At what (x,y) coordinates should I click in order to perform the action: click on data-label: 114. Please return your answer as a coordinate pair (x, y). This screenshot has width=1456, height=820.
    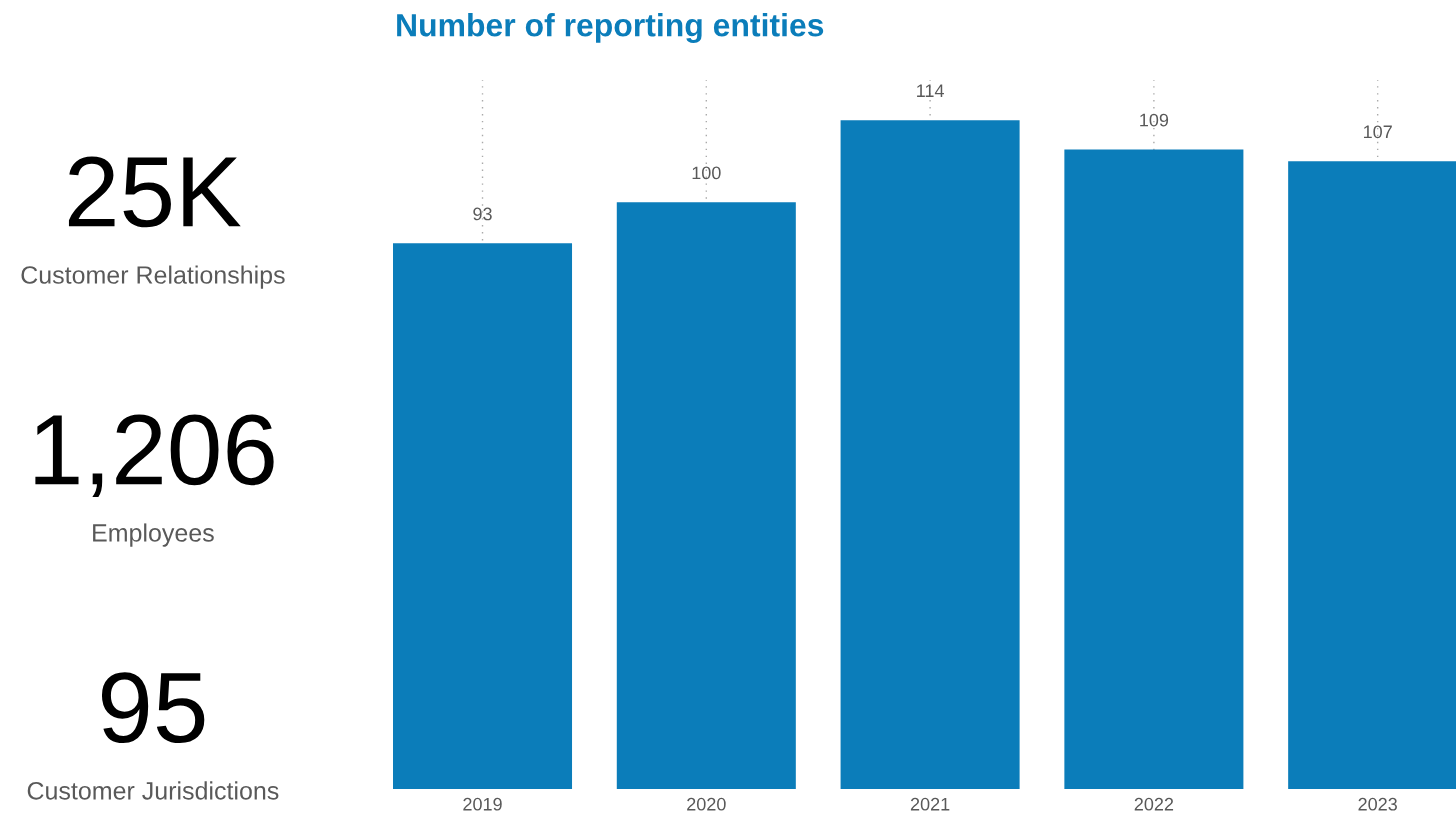
    Looking at the image, I should click on (930, 90).